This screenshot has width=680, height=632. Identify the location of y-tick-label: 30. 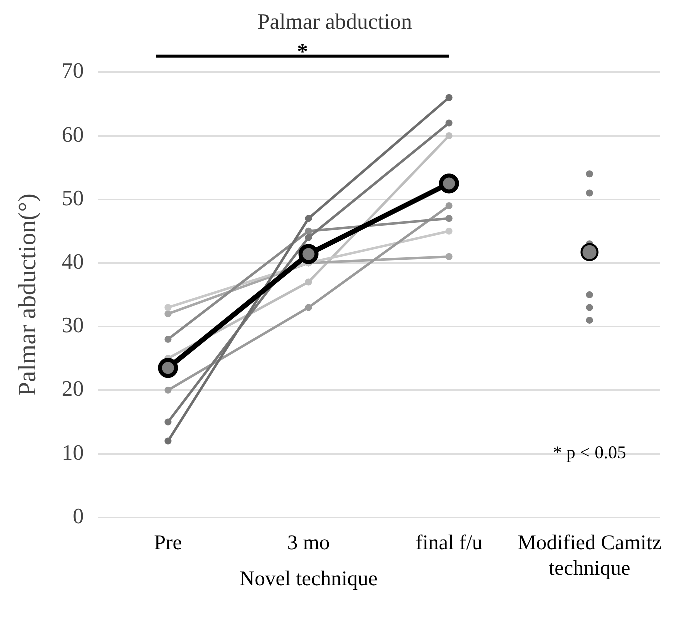
(73, 325).